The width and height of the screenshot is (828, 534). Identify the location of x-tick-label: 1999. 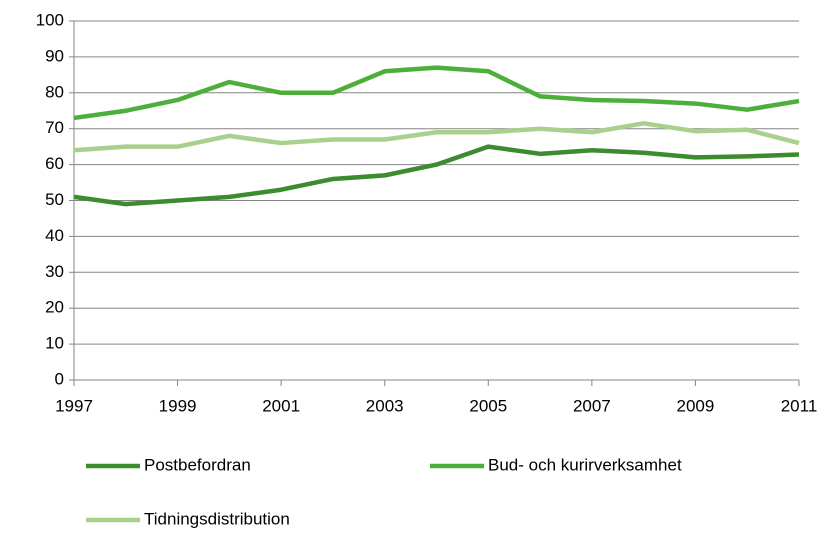
(178, 405).